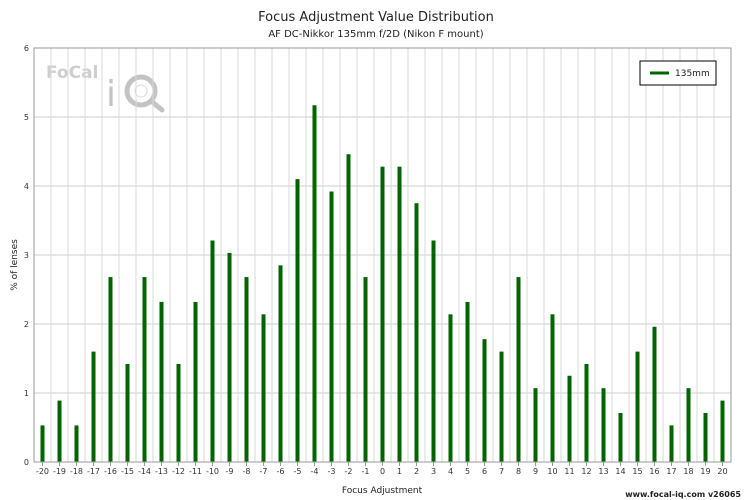 The height and width of the screenshot is (500, 750). I want to click on x-tick-label: 7, so click(501, 471).